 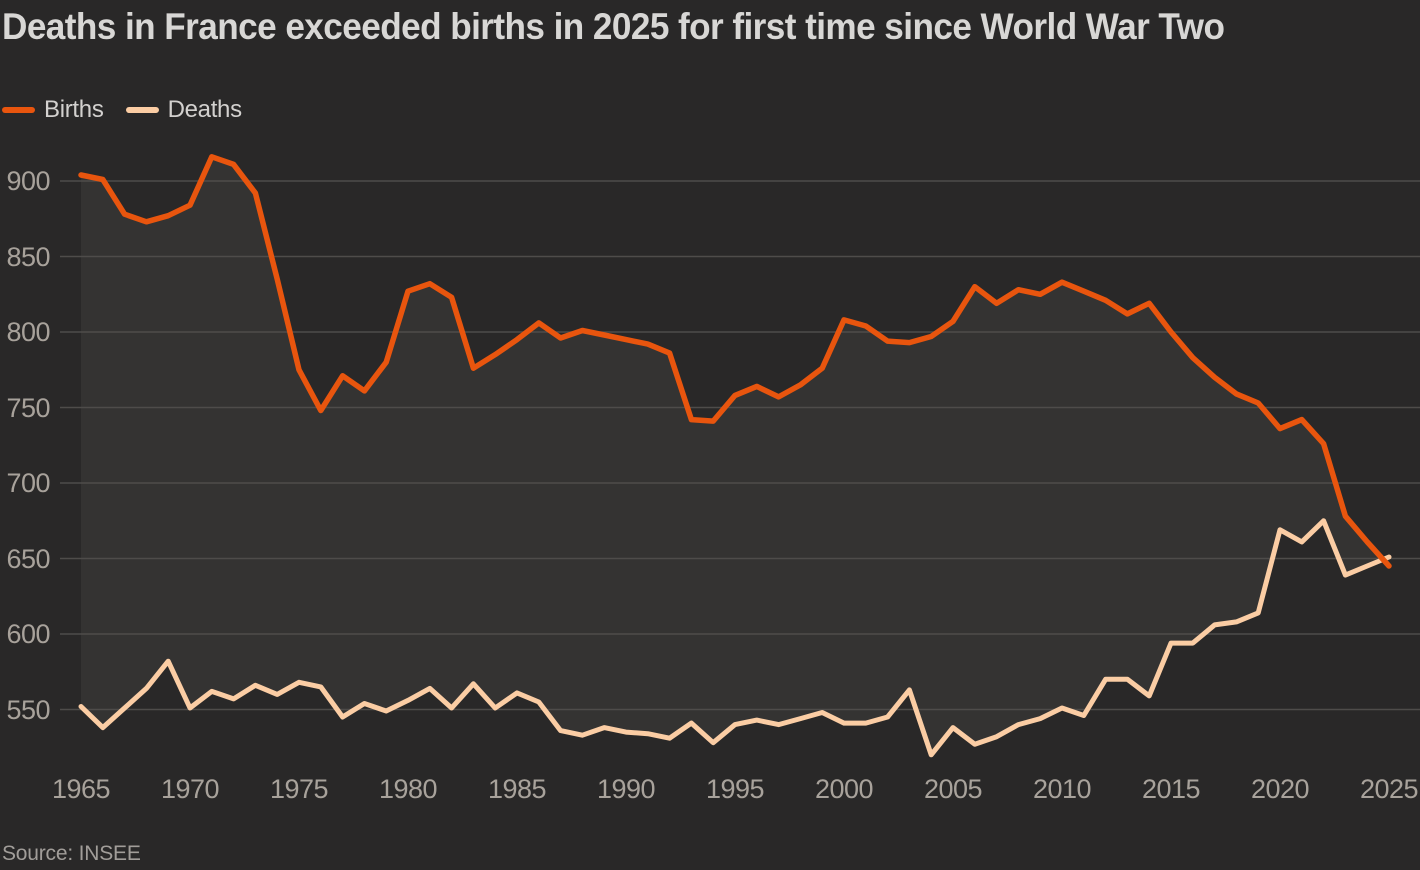 What do you see at coordinates (190, 789) in the screenshot?
I see `x-tick-label: 1970` at bounding box center [190, 789].